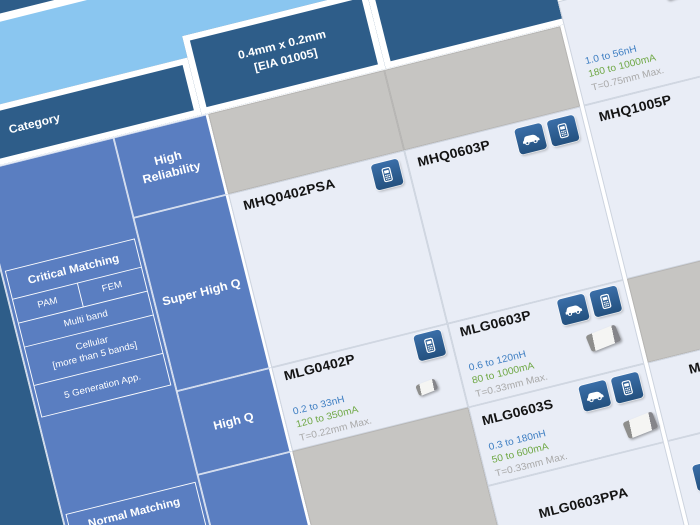 Image resolution: width=700 pixels, height=525 pixels. I want to click on product-cell-mhq0603p: MHQ0603P, so click(514, 215).